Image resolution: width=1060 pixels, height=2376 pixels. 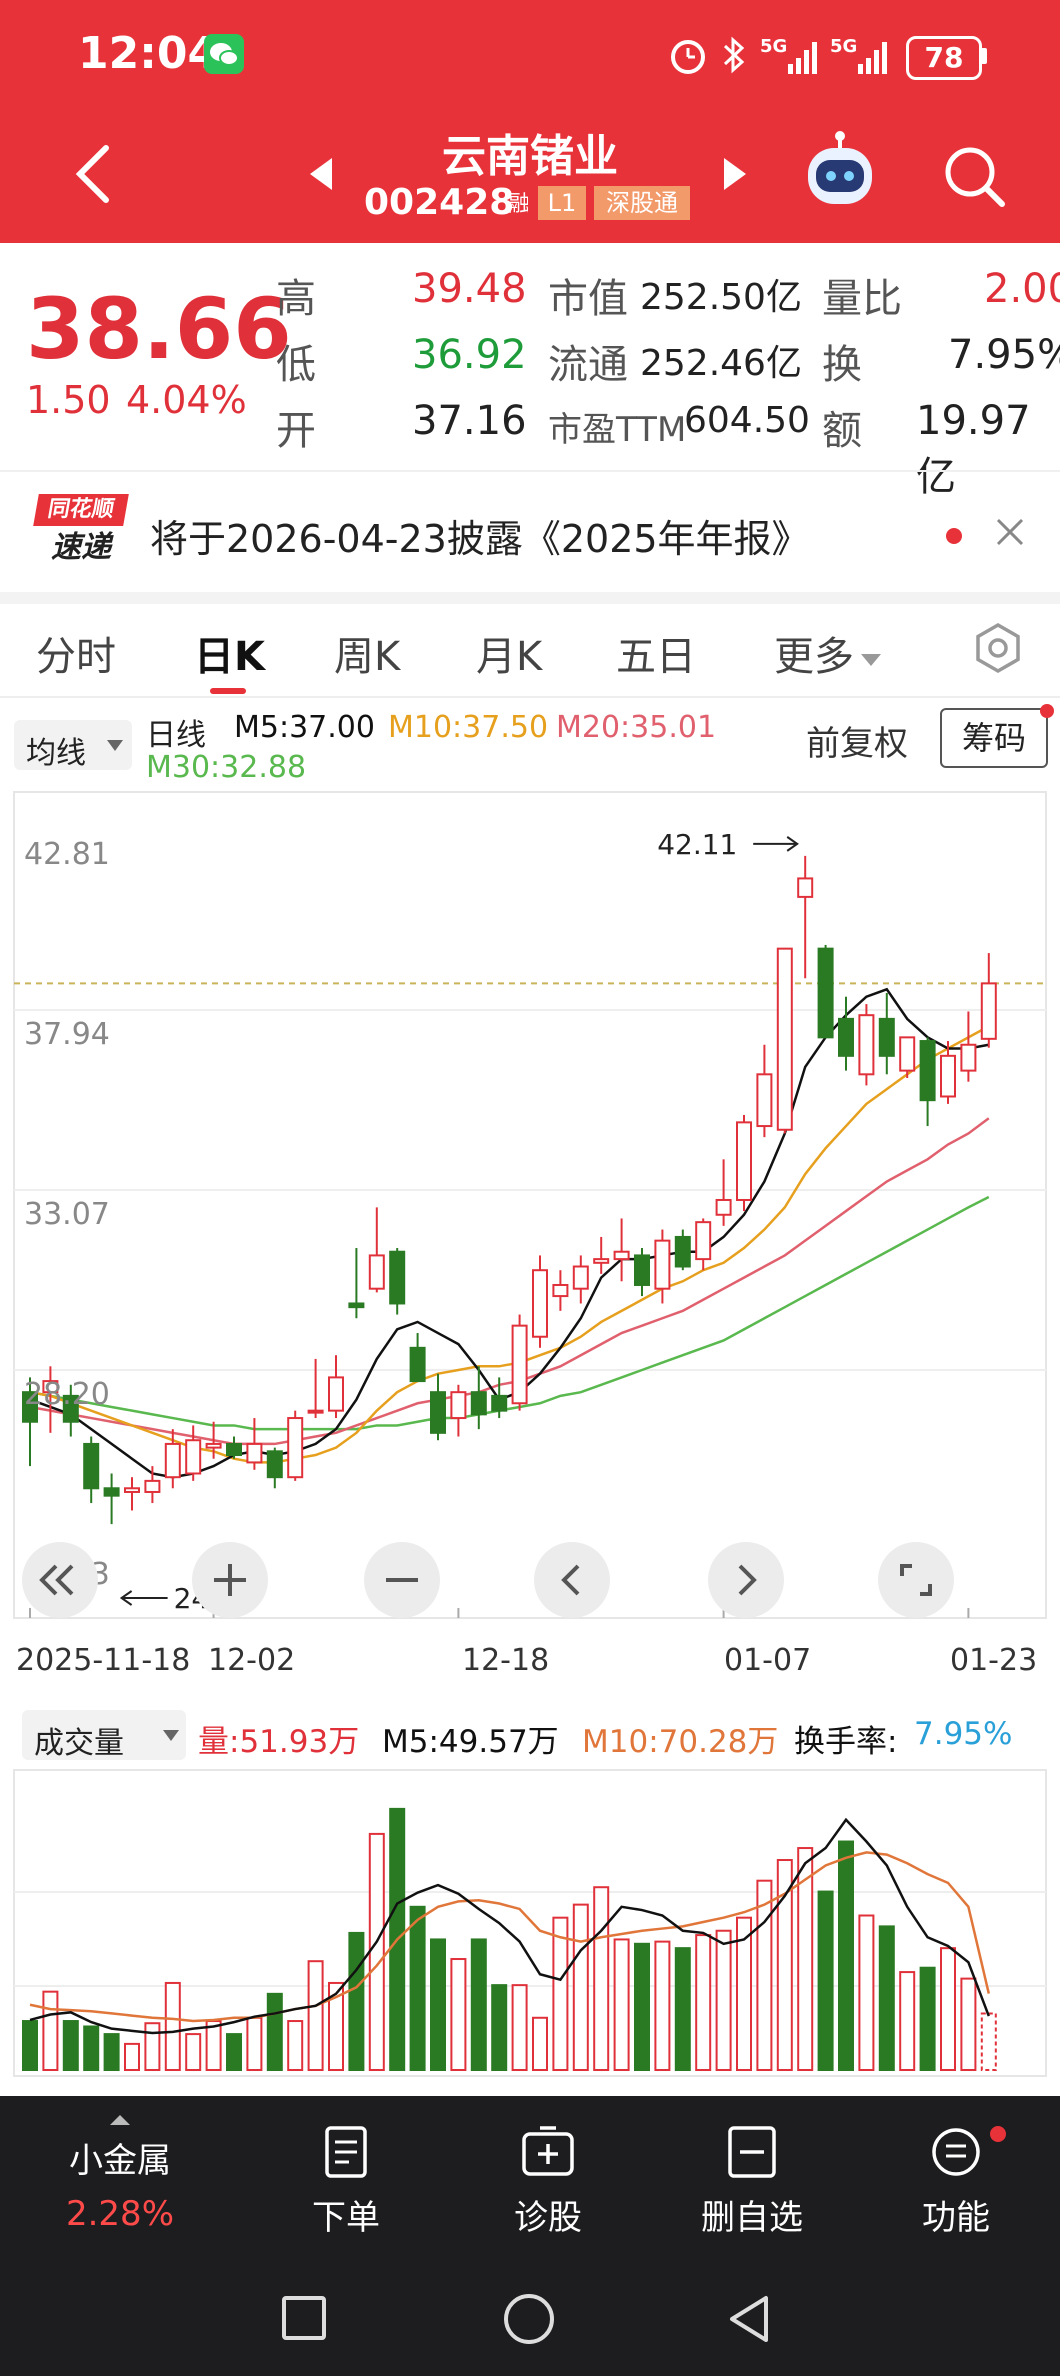 I want to click on back-arrow-icon, so click(x=92, y=174).